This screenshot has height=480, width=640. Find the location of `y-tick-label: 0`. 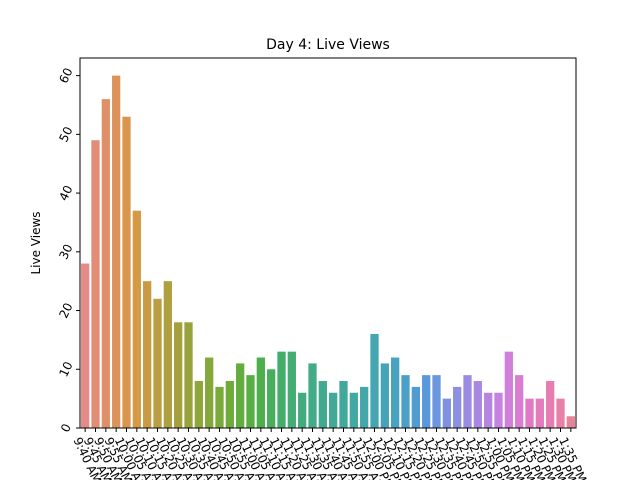

y-tick-label: 0 is located at coordinates (66, 428).